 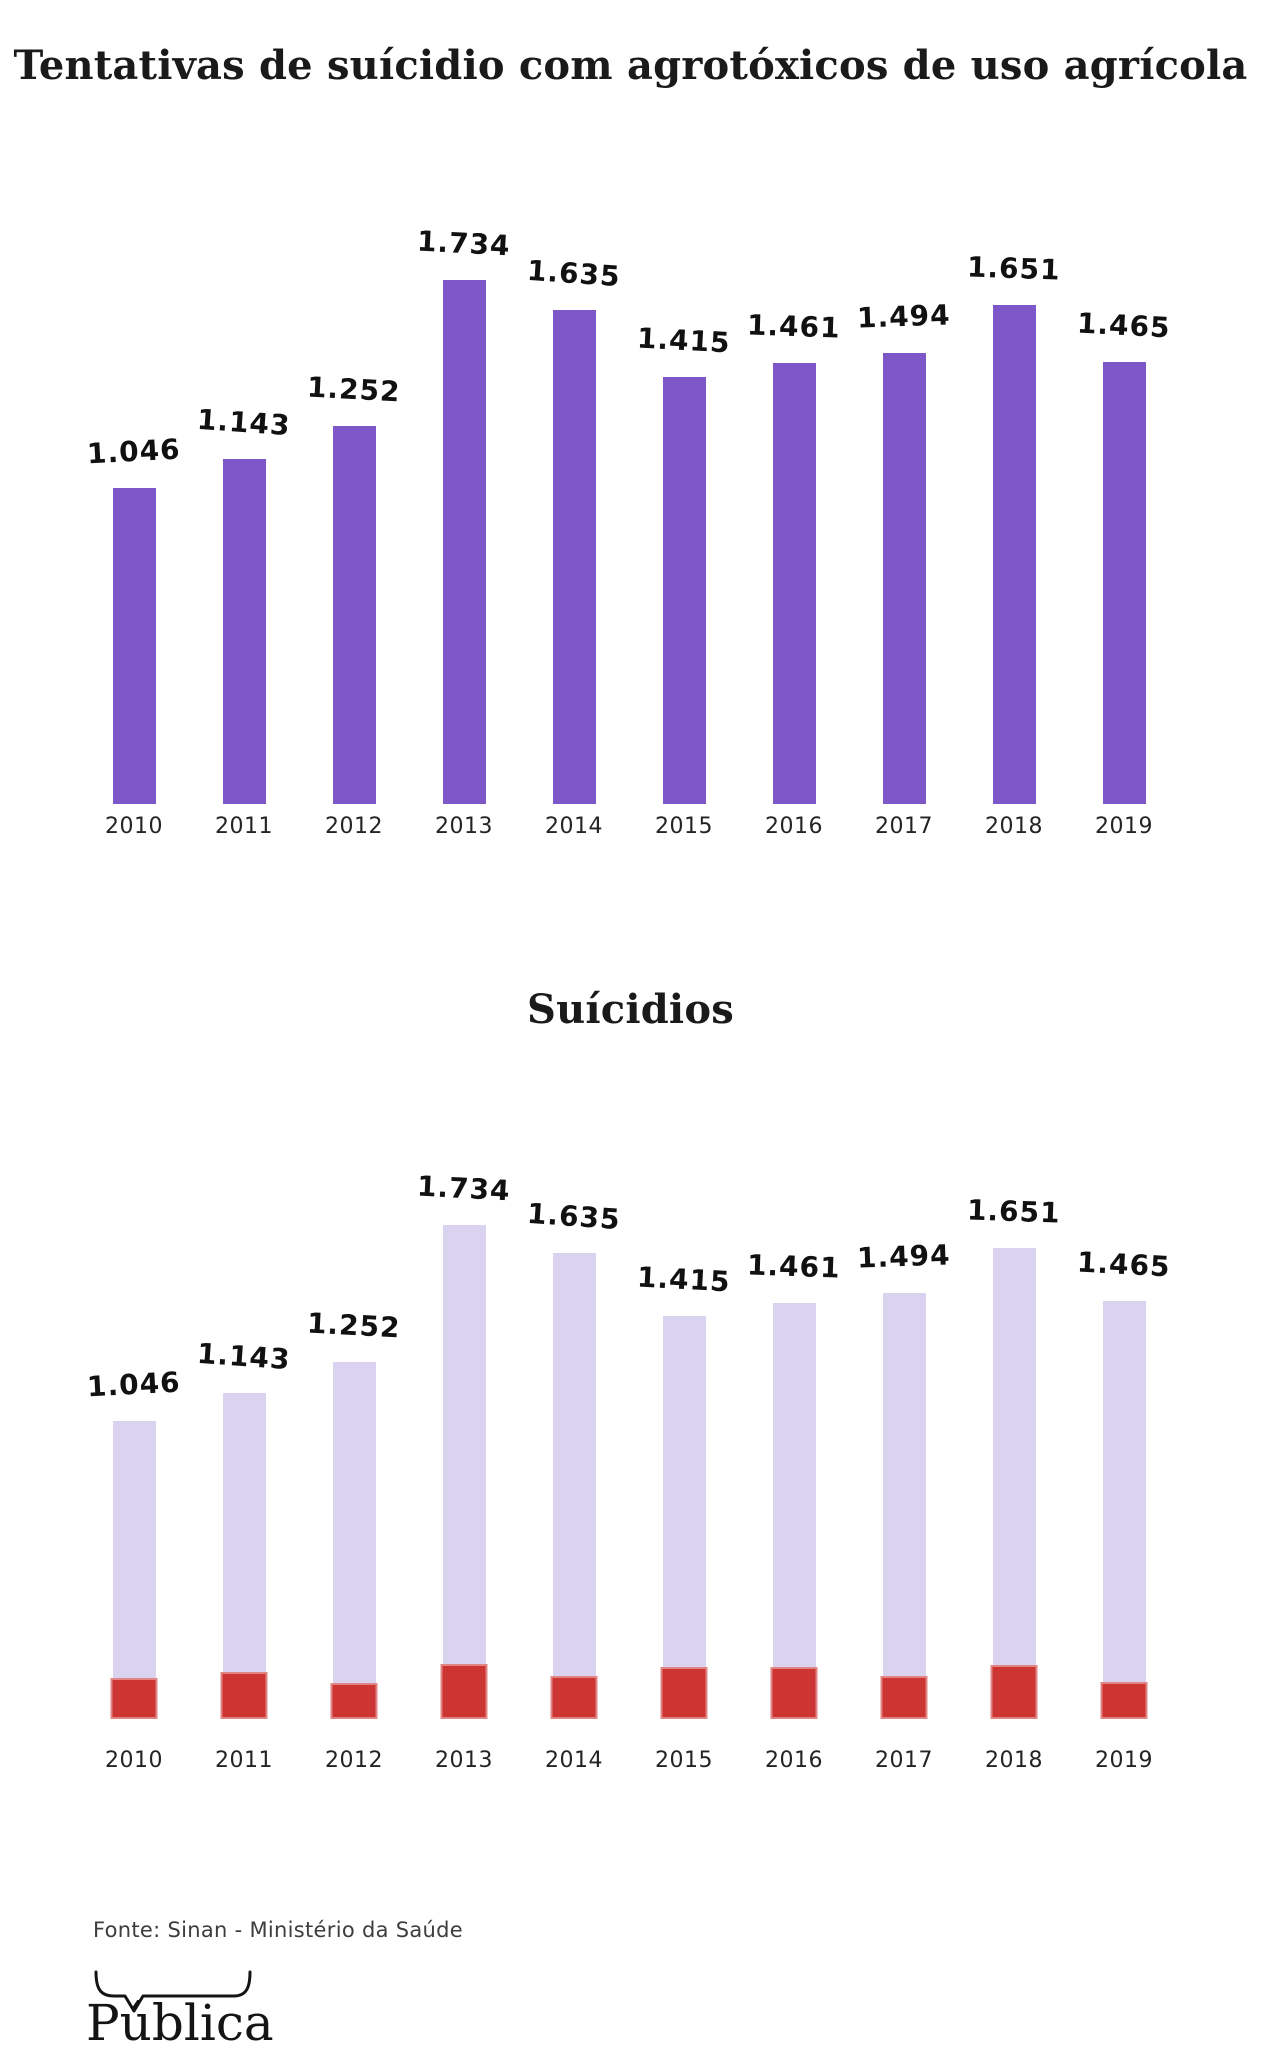 What do you see at coordinates (630, 1009) in the screenshot?
I see `chart2-title: Suícidios` at bounding box center [630, 1009].